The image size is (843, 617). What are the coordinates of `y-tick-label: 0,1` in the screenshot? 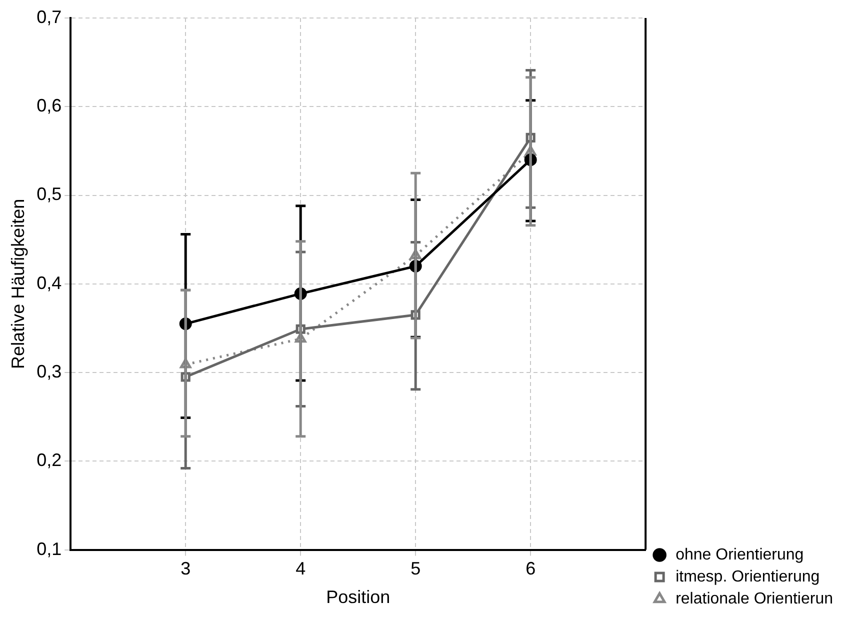 It's located at (49, 548).